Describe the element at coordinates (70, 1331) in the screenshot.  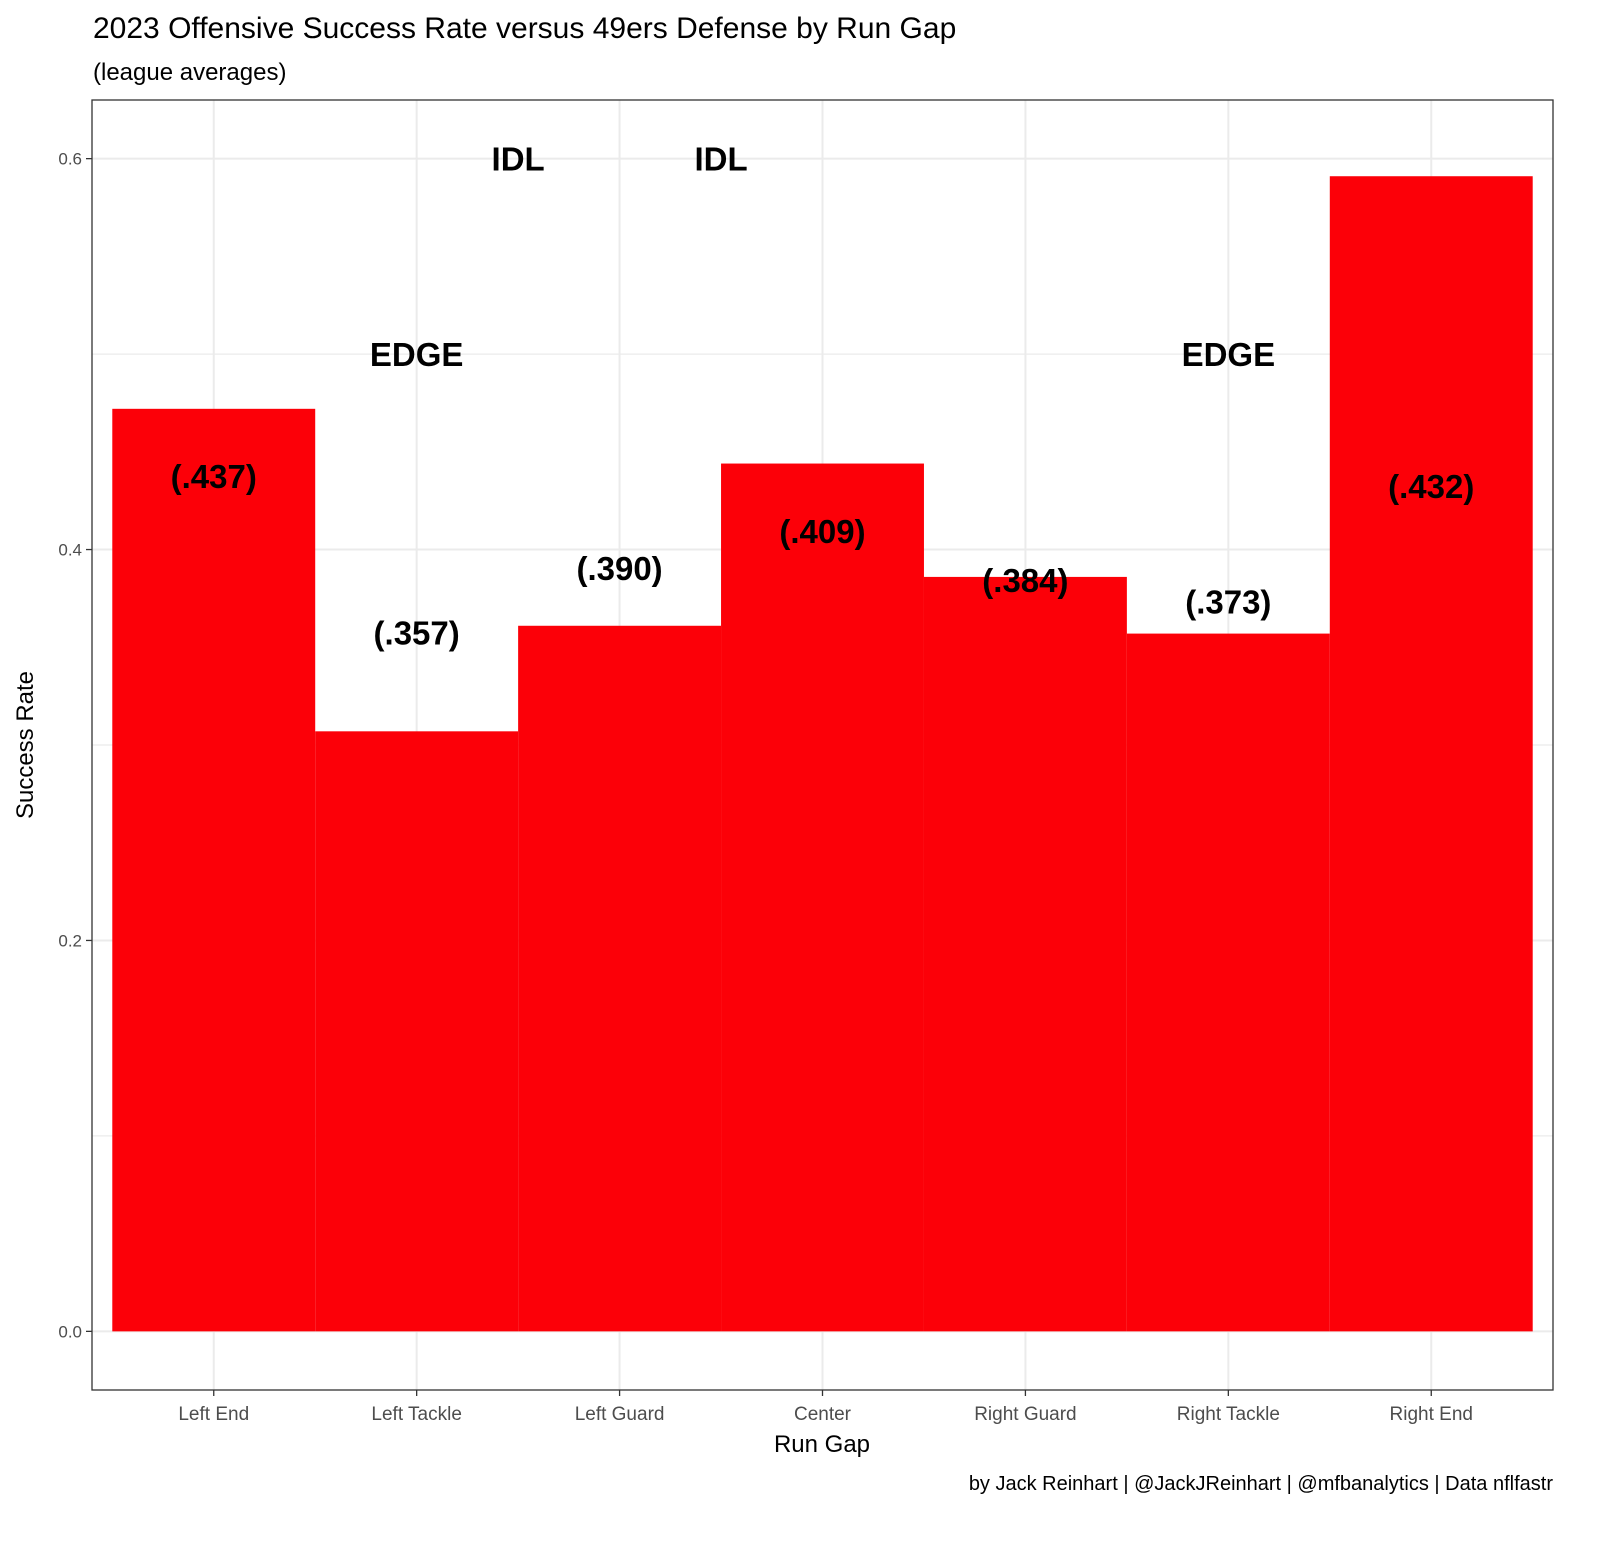
I see `y-tick-label: 0.0` at that location.